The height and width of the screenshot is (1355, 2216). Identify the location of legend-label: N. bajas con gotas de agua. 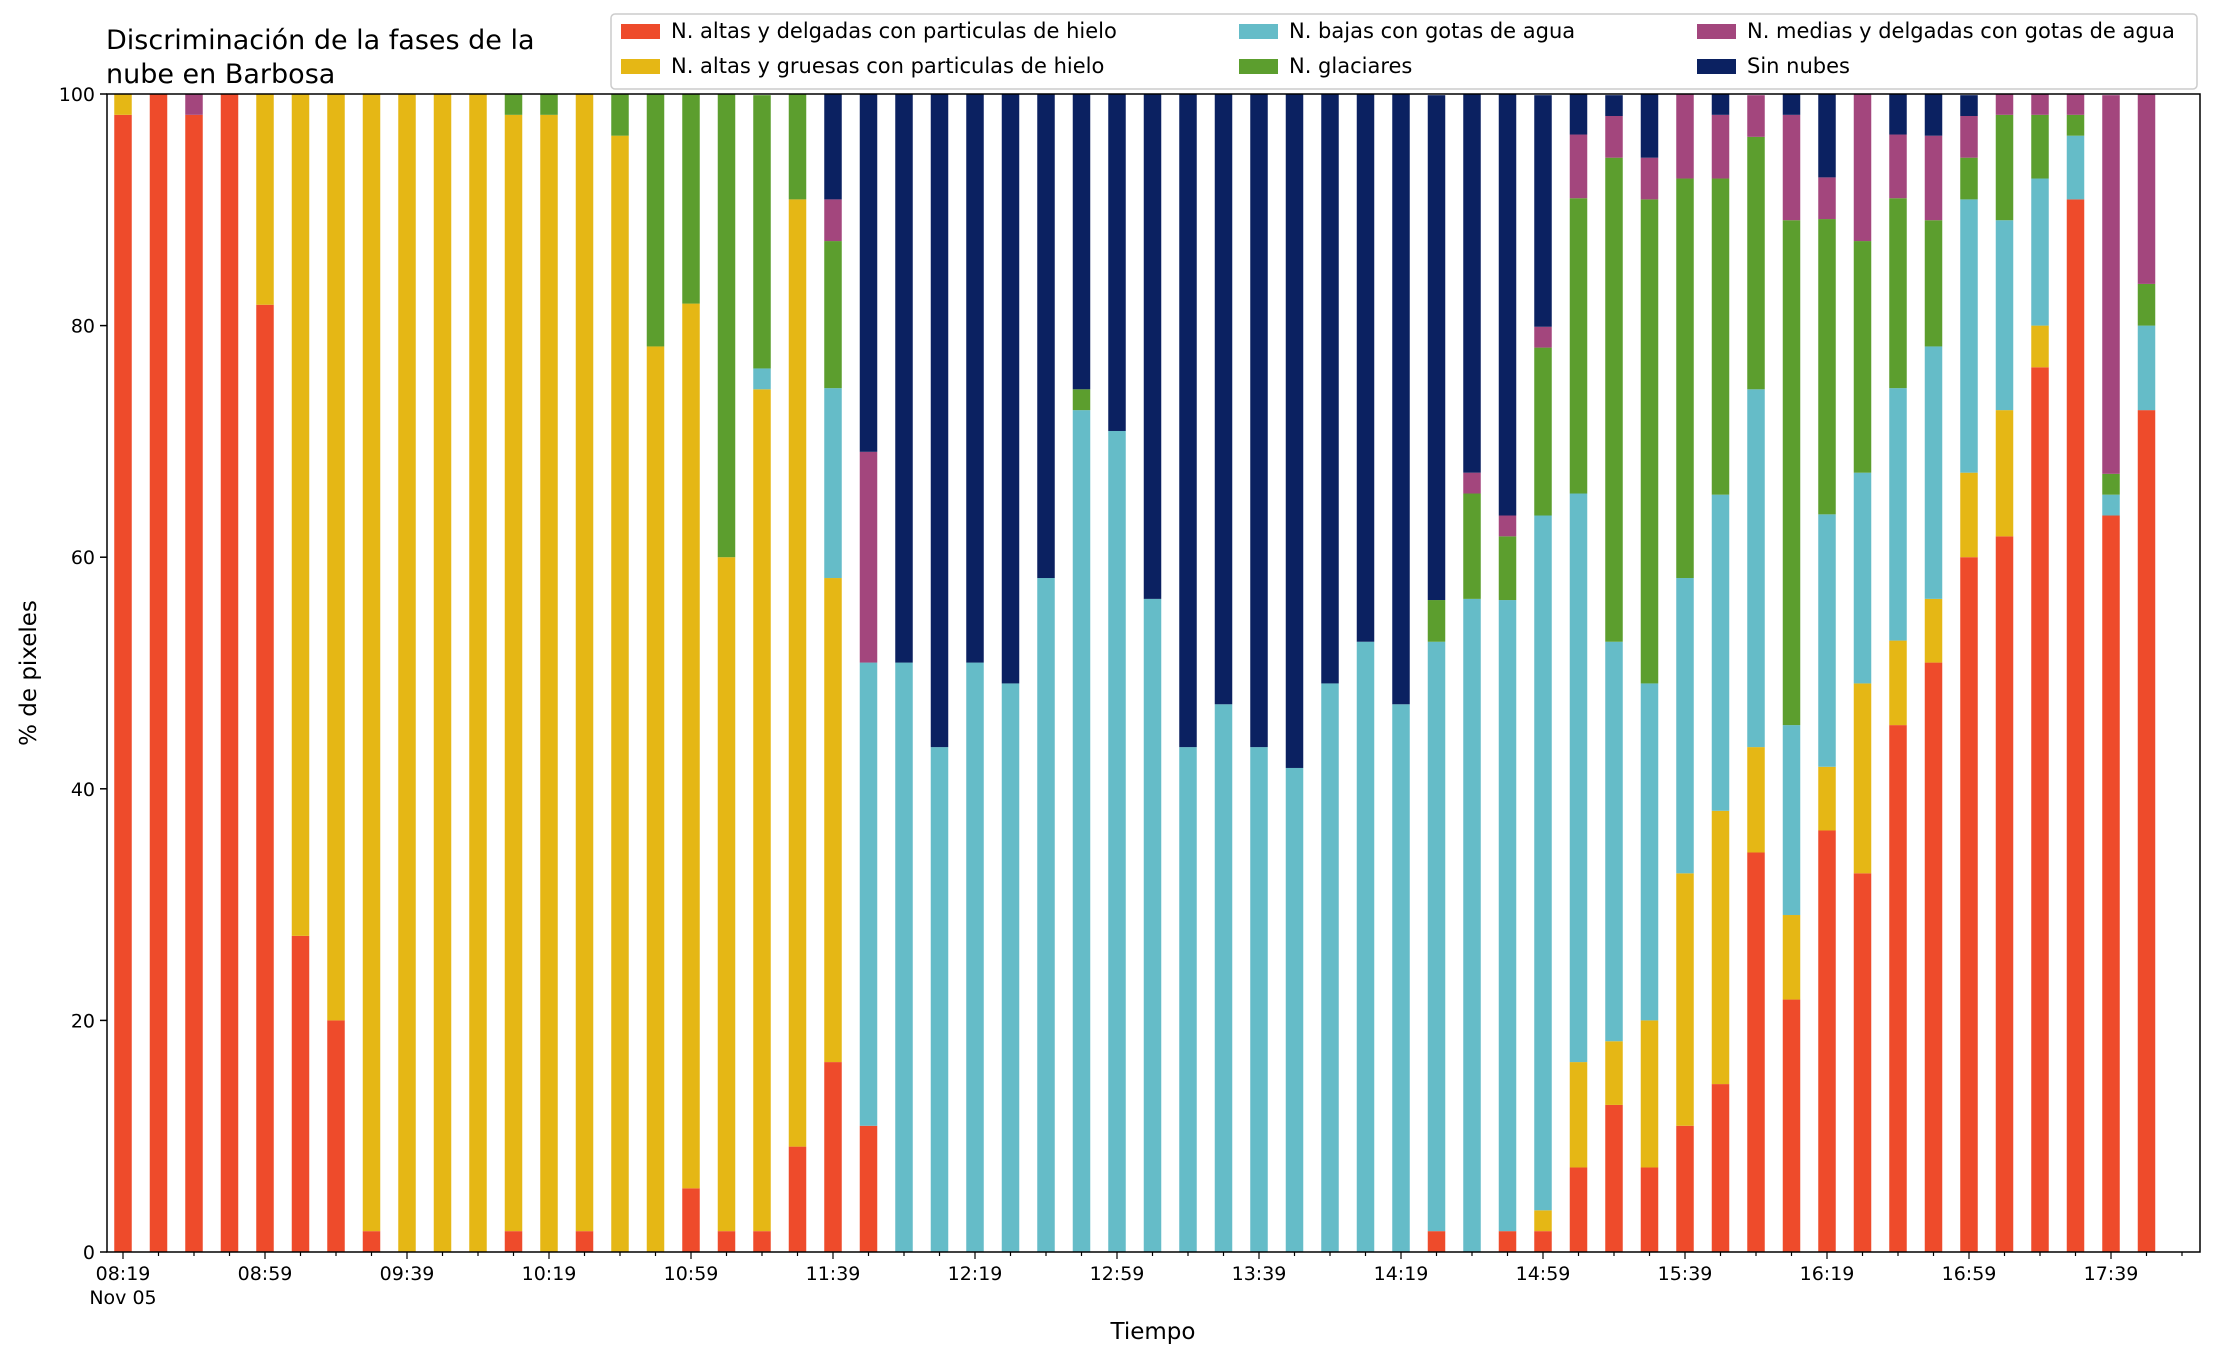
(1432, 31).